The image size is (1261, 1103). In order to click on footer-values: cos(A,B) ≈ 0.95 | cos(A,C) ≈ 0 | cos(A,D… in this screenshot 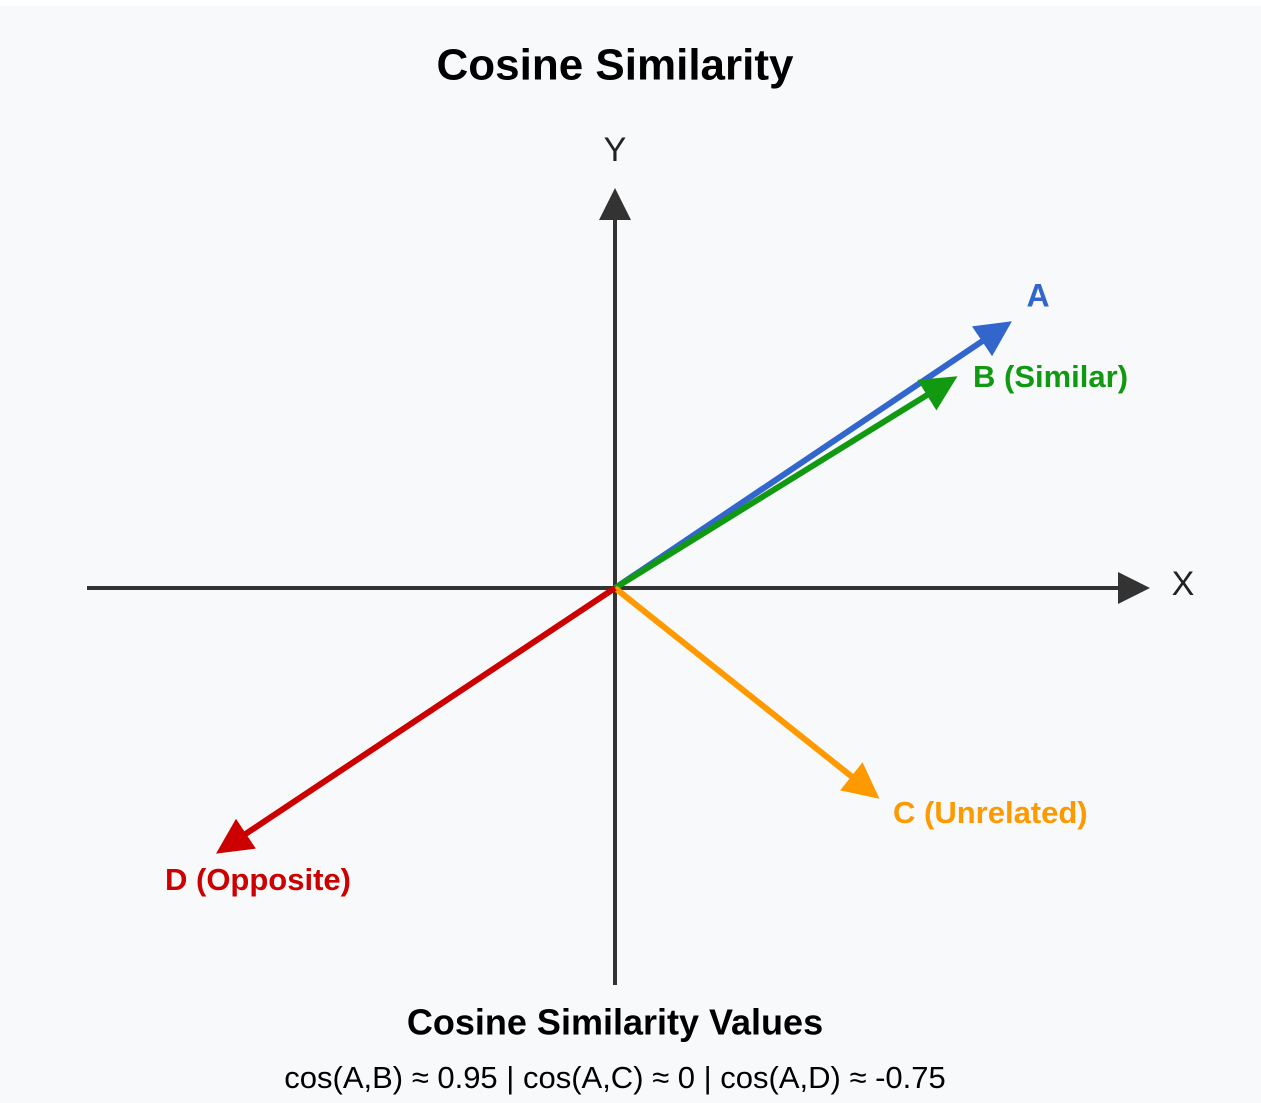, I will do `click(615, 1077)`.